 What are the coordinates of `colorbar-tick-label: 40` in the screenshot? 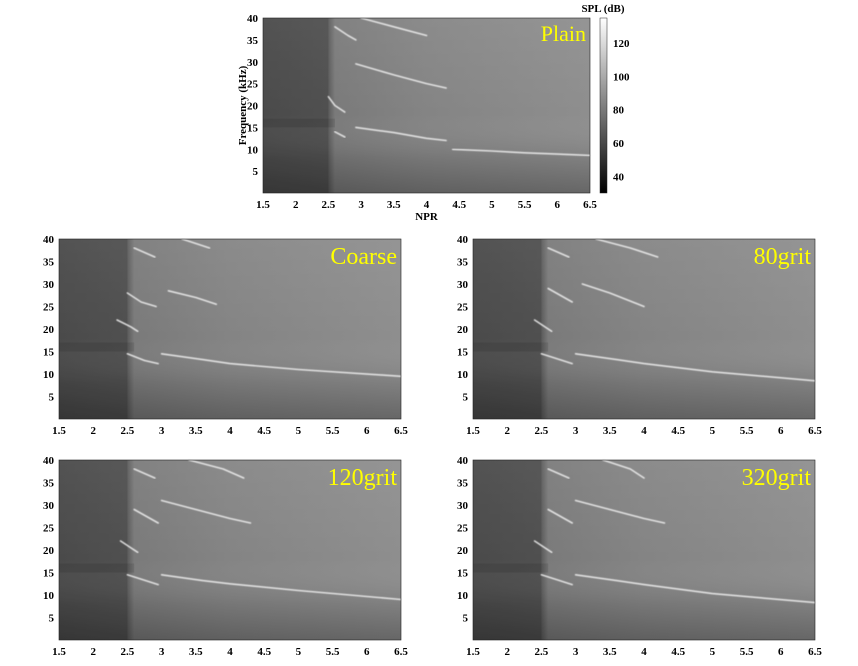 It's located at (619, 177).